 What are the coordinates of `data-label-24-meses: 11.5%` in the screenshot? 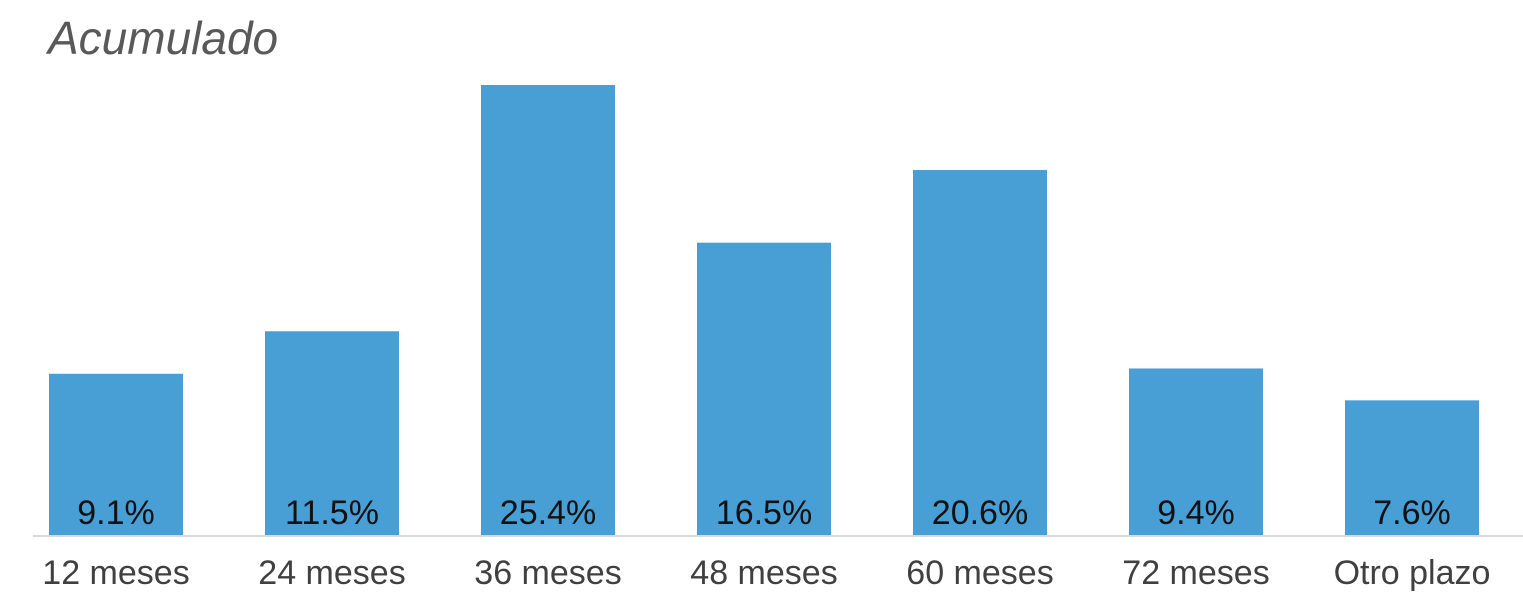 It's located at (332, 513).